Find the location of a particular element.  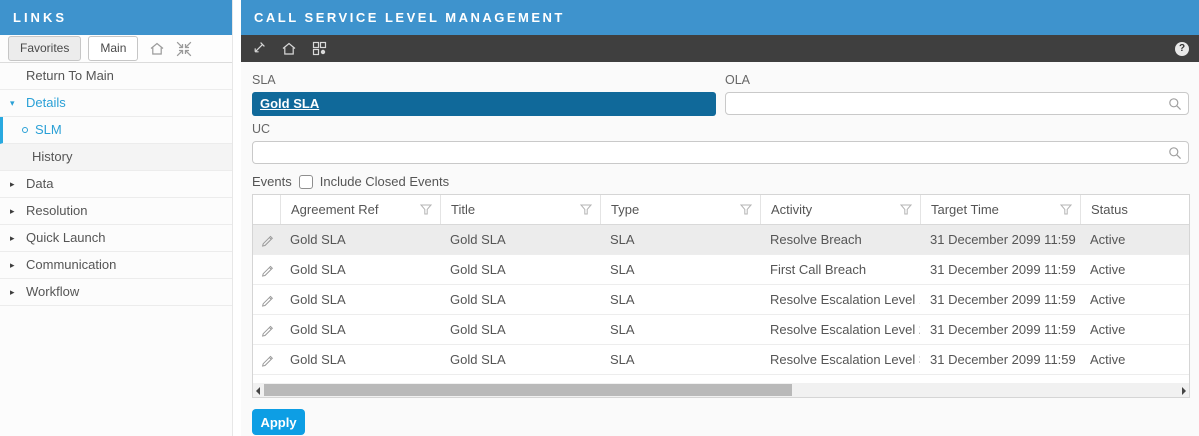

ola-label: OLA is located at coordinates (738, 80).